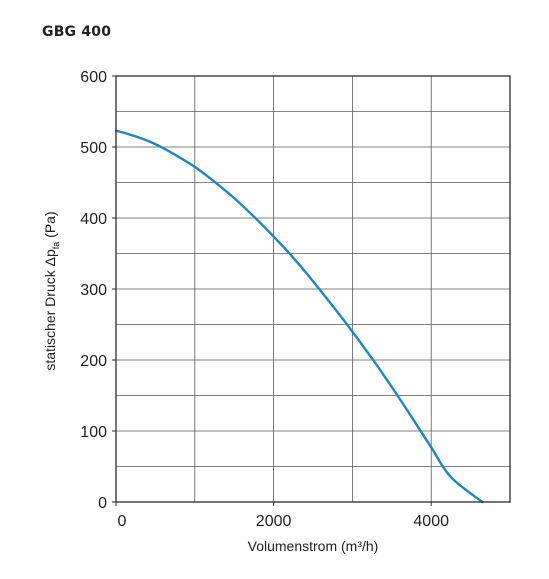 This screenshot has width=549, height=579. Describe the element at coordinates (93, 290) in the screenshot. I see `y-tick-label: 300` at that location.